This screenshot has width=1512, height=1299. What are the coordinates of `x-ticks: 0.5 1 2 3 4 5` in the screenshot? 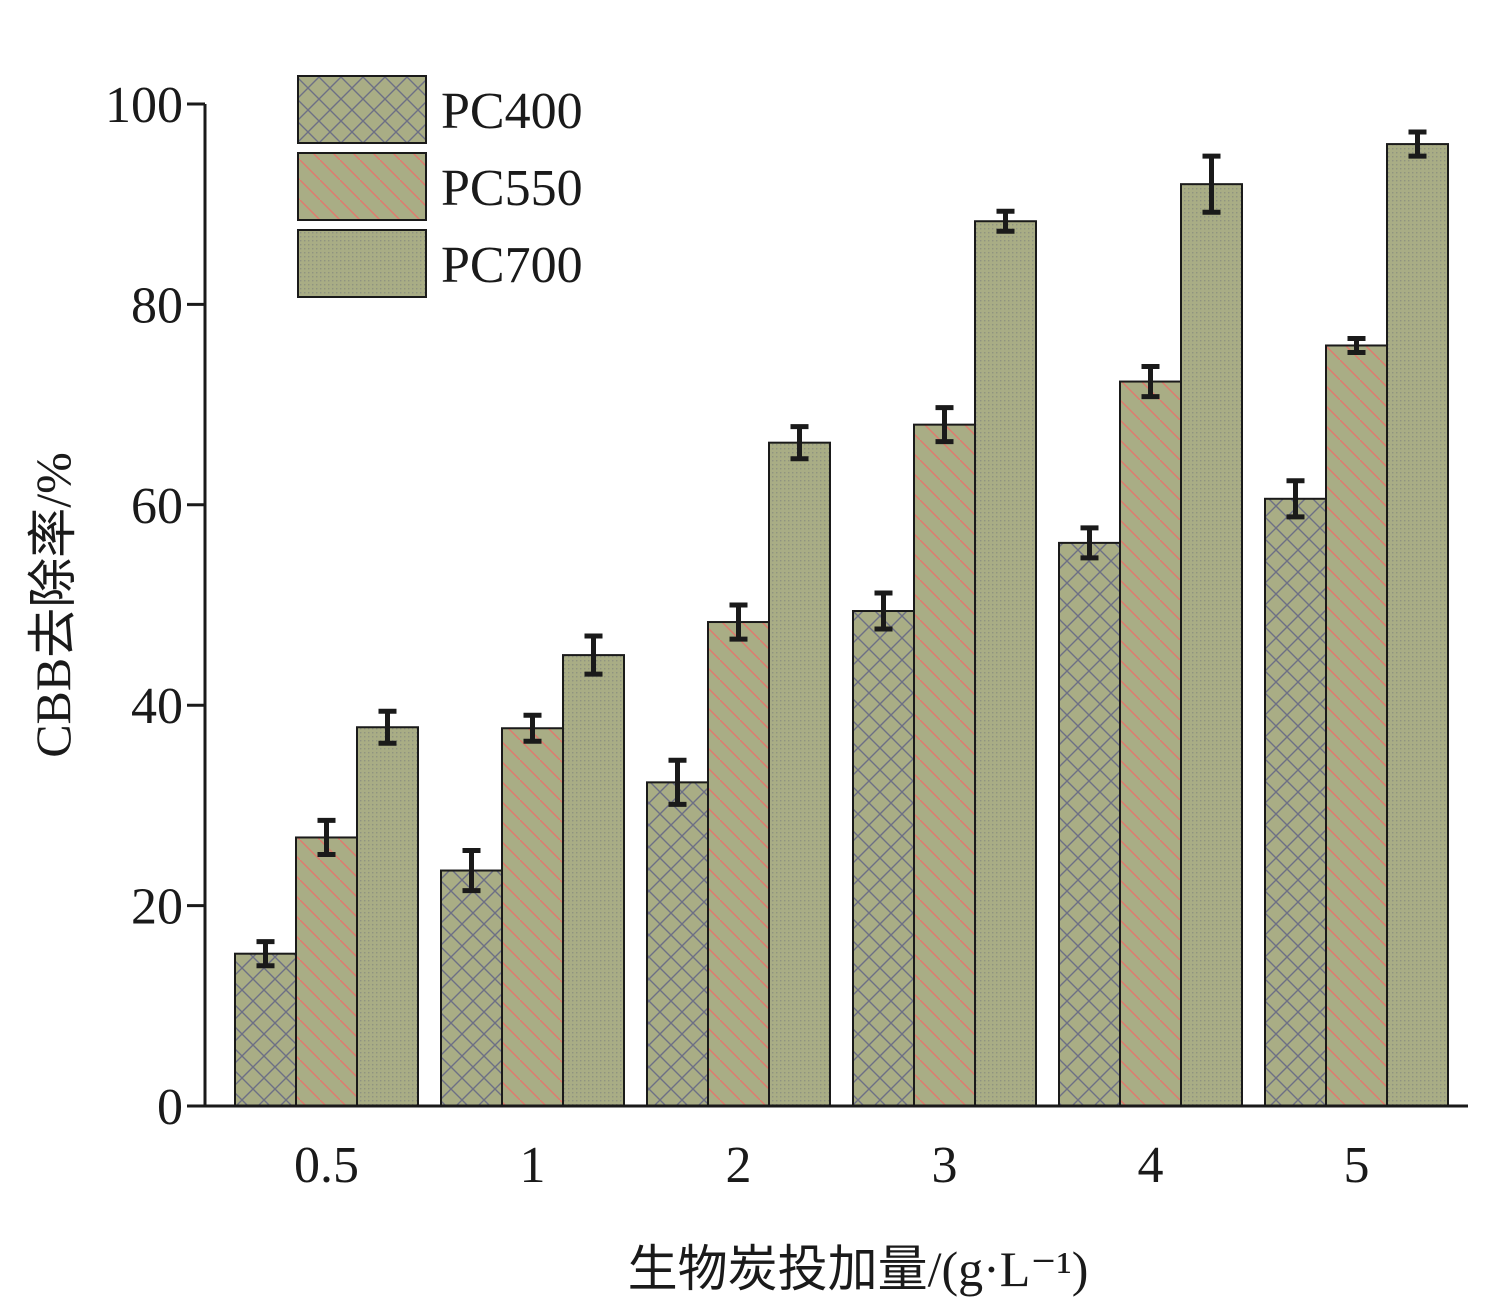 It's located at (832, 1165).